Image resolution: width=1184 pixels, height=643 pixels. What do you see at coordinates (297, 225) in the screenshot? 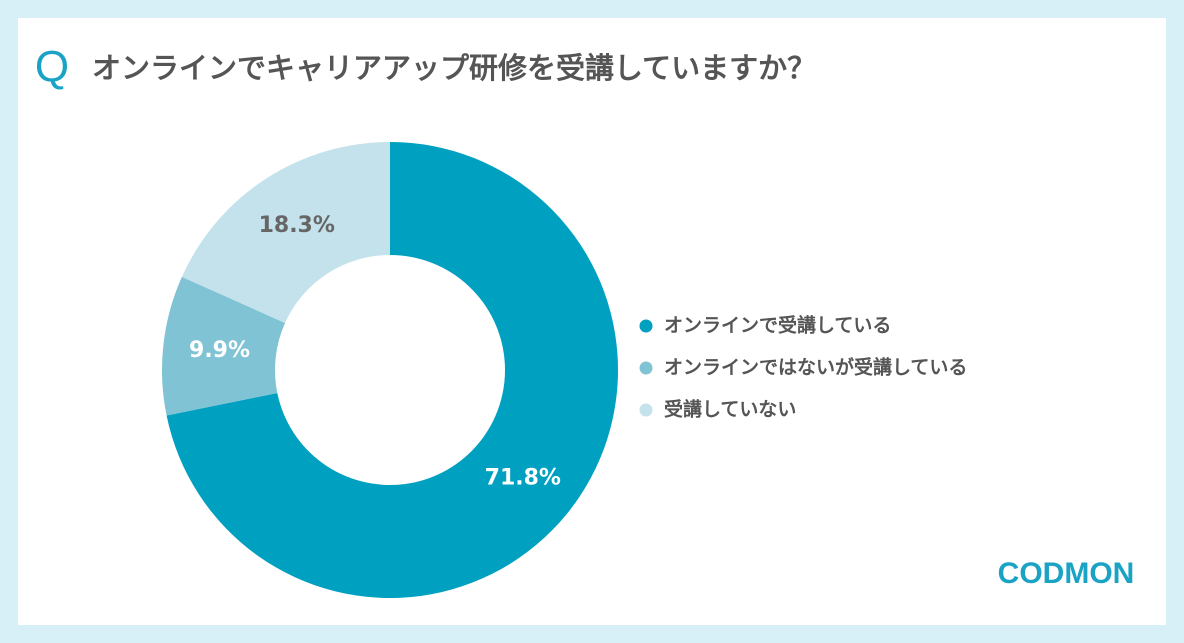
I see `value-label: 18.3%` at bounding box center [297, 225].